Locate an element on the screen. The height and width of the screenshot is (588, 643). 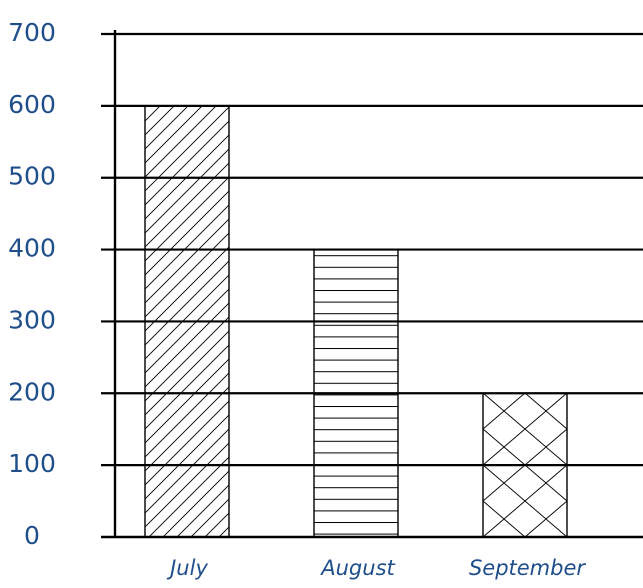
y-tick-label-2: 200 is located at coordinates (32, 391).